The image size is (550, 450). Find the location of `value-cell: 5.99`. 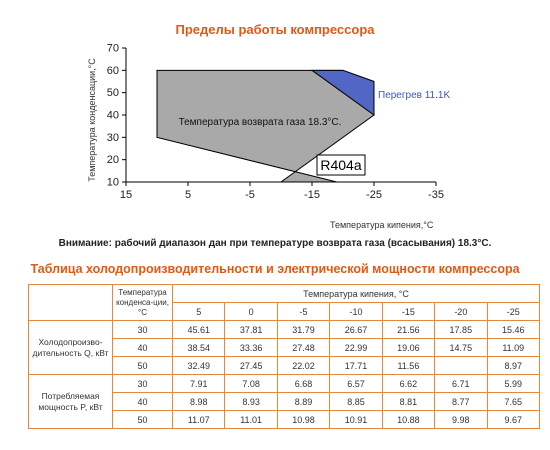

value-cell: 5.99 is located at coordinates (513, 383).